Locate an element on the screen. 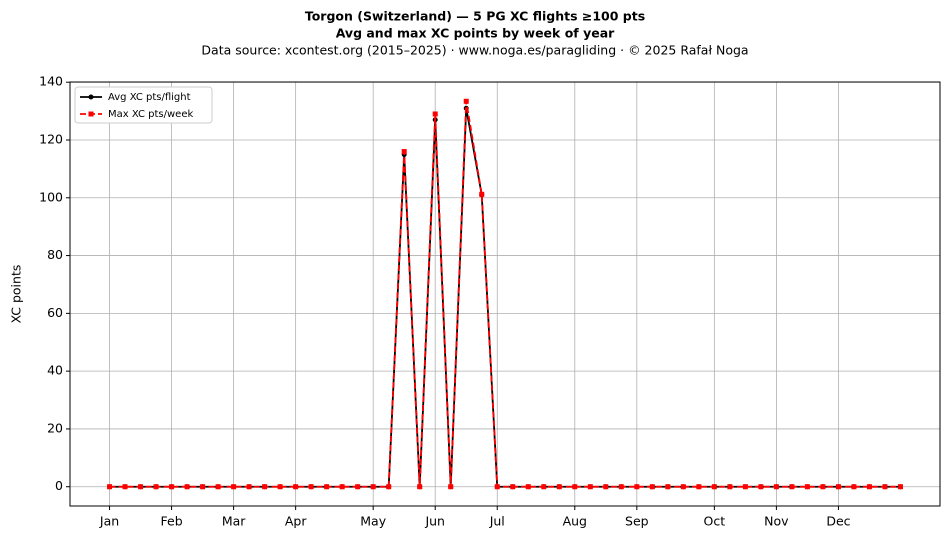 The width and height of the screenshot is (950, 543). x-tick-label: Oct is located at coordinates (715, 521).